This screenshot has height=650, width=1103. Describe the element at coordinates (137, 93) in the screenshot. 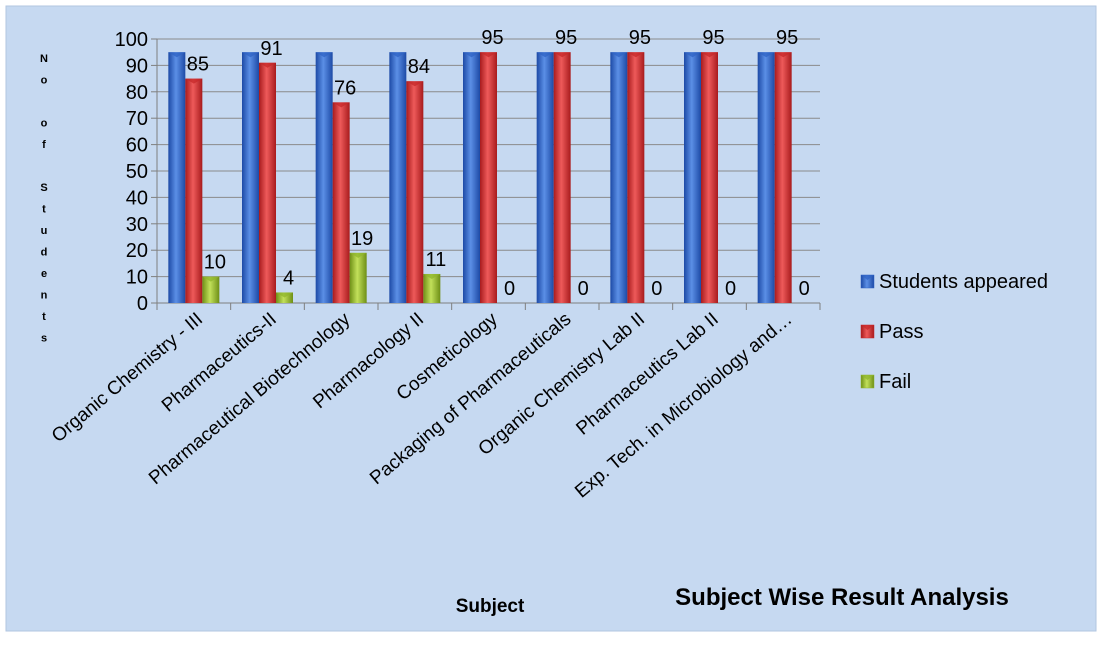

I see `y-tick-label: 80` at that location.